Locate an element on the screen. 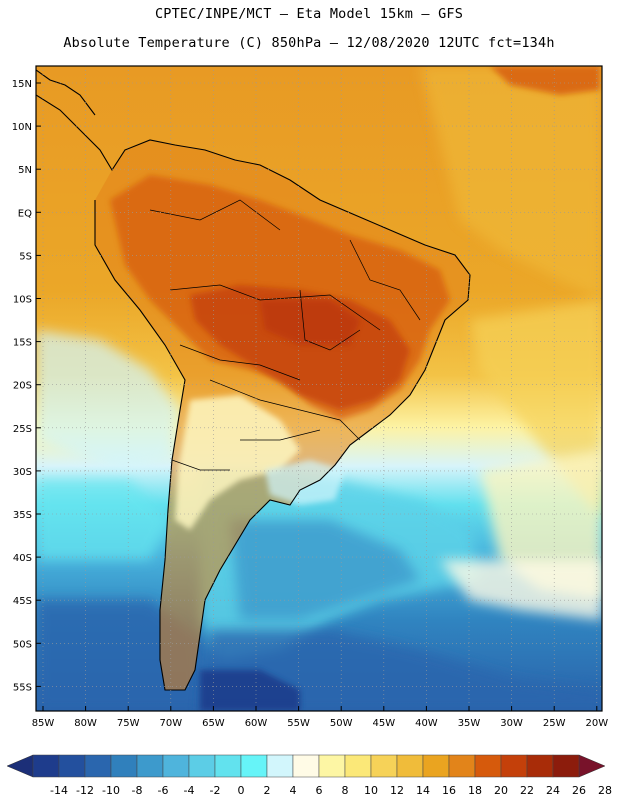  lon-label: 55W is located at coordinates (298, 723).